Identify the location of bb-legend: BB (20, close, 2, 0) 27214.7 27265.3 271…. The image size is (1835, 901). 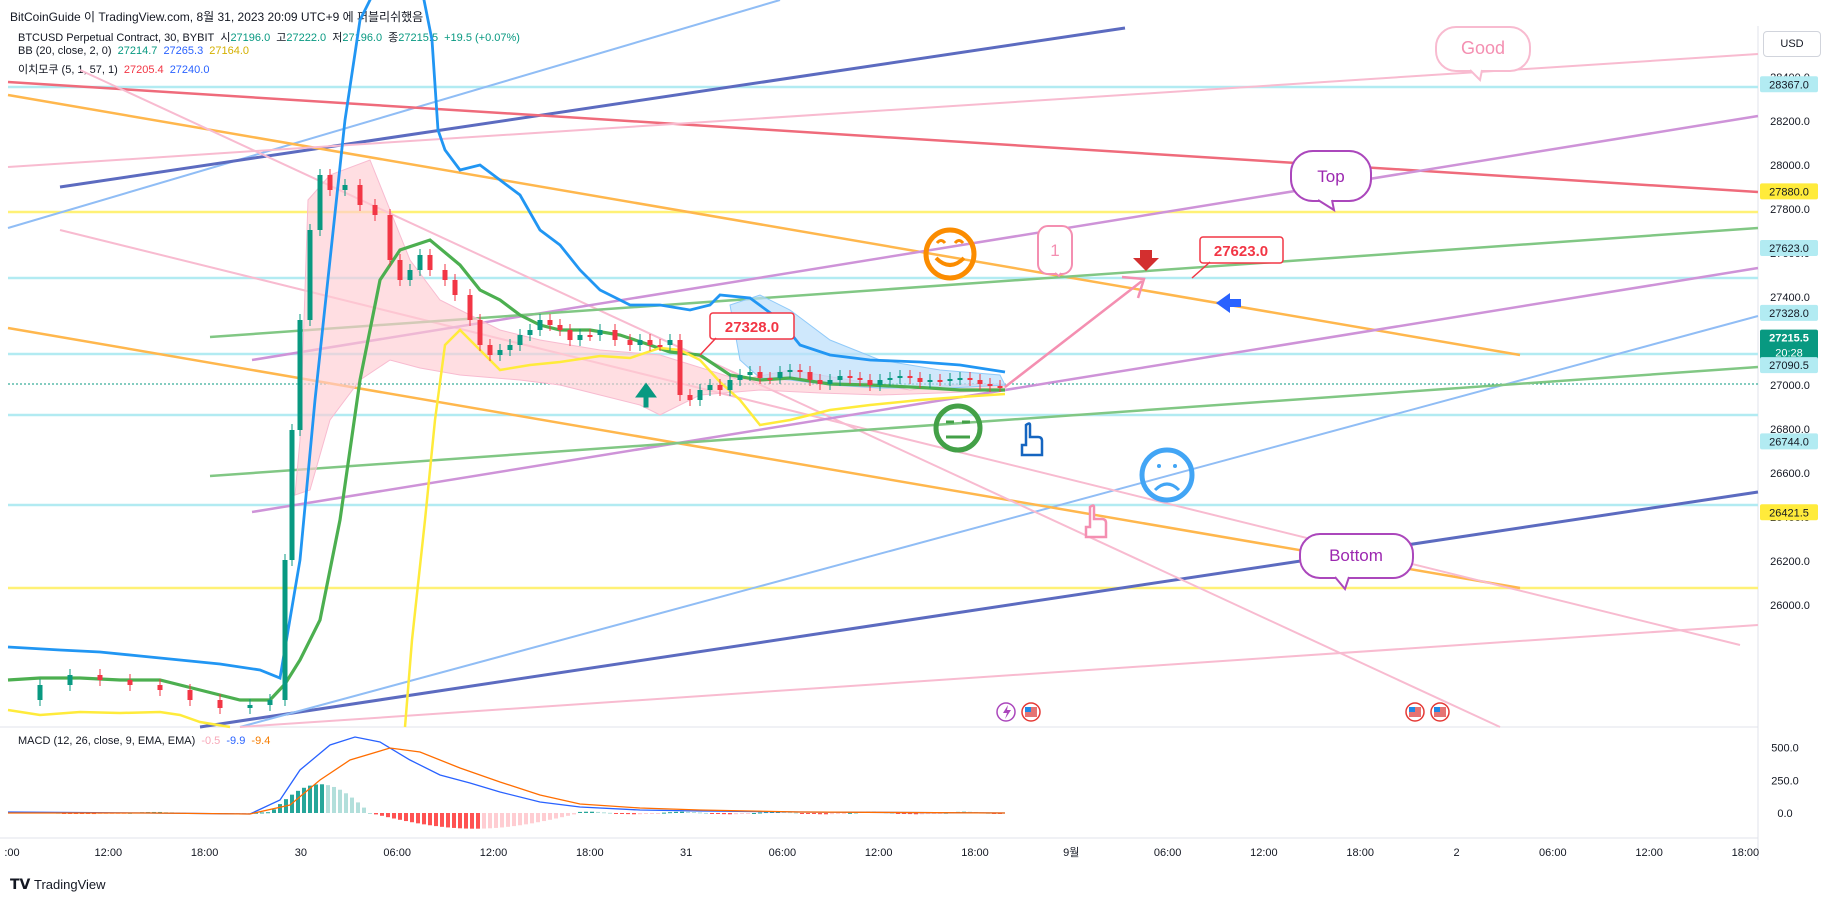
(135, 51).